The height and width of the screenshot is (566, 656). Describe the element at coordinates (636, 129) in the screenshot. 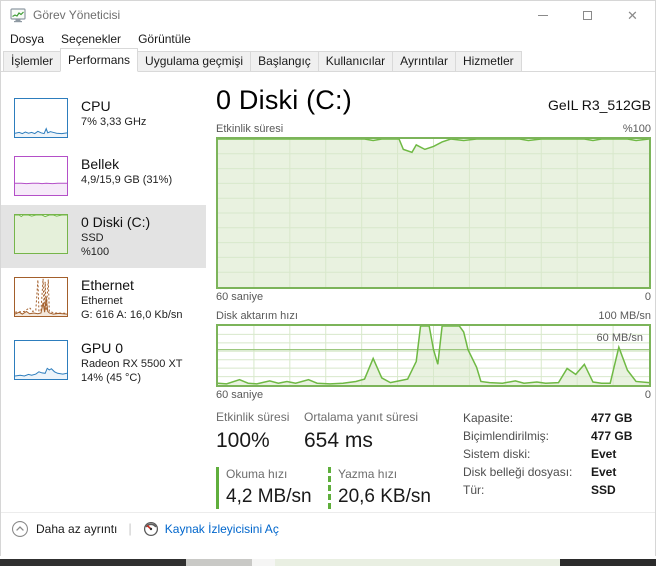

I see `activity-chart-max-label: %100` at that location.